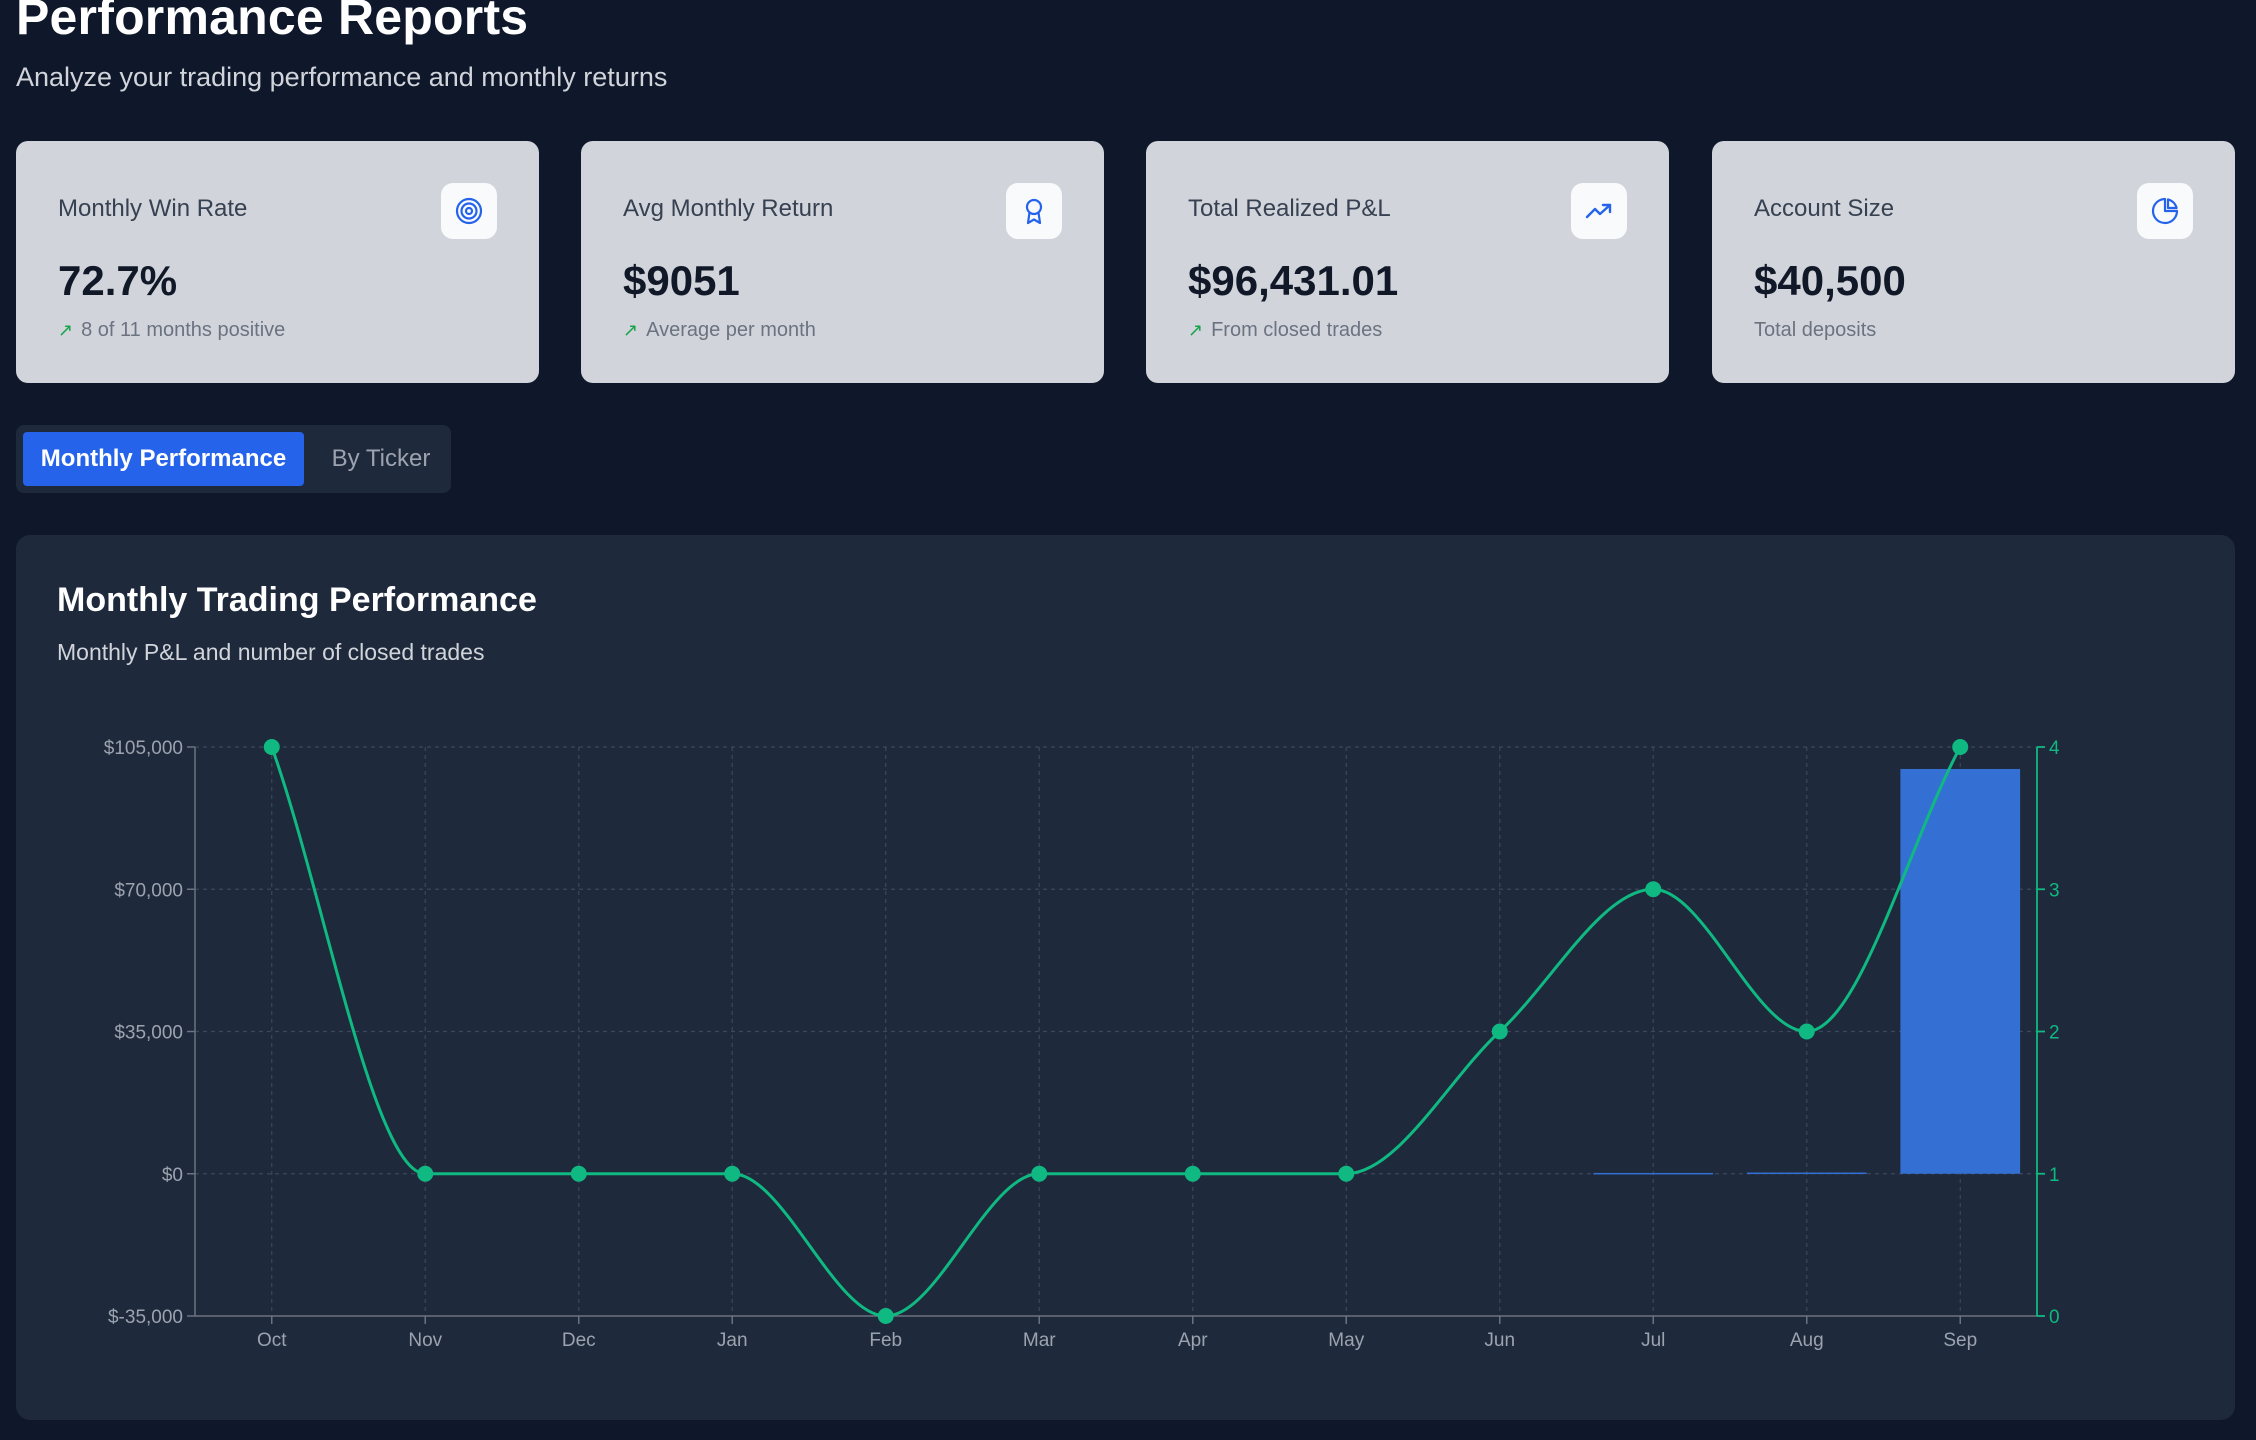 The image size is (2256, 1440). I want to click on x-tick-label: Mar, so click(1039, 1340).